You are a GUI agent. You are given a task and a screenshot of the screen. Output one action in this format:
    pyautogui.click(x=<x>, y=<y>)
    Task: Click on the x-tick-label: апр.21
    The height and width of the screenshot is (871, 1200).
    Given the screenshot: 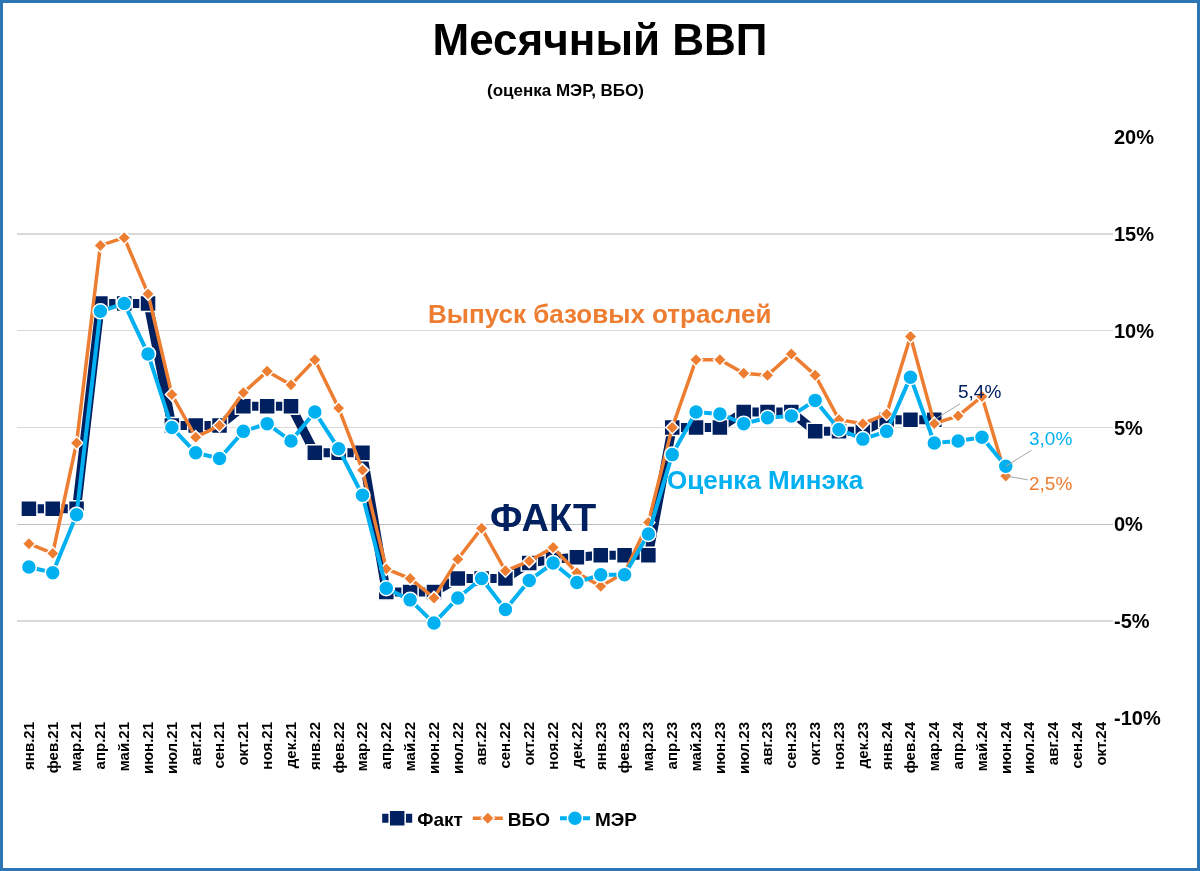 What is the action you would take?
    pyautogui.click(x=100, y=746)
    